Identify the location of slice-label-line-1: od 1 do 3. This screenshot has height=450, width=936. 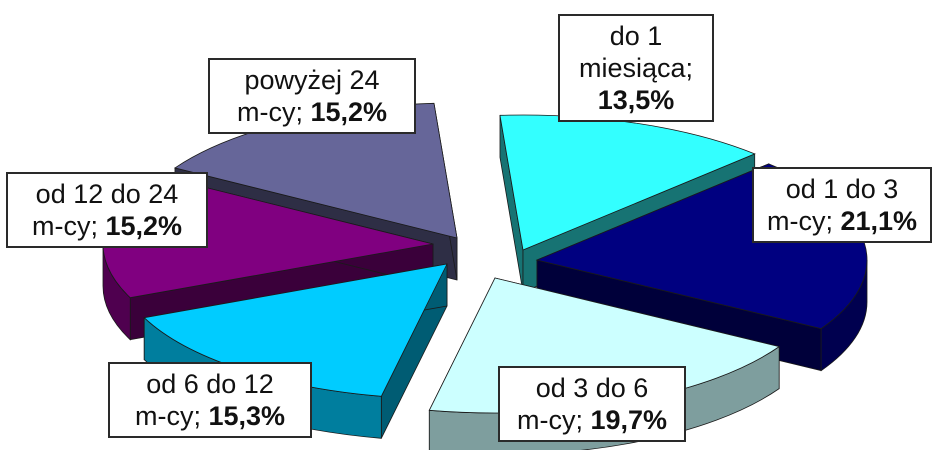
(842, 189).